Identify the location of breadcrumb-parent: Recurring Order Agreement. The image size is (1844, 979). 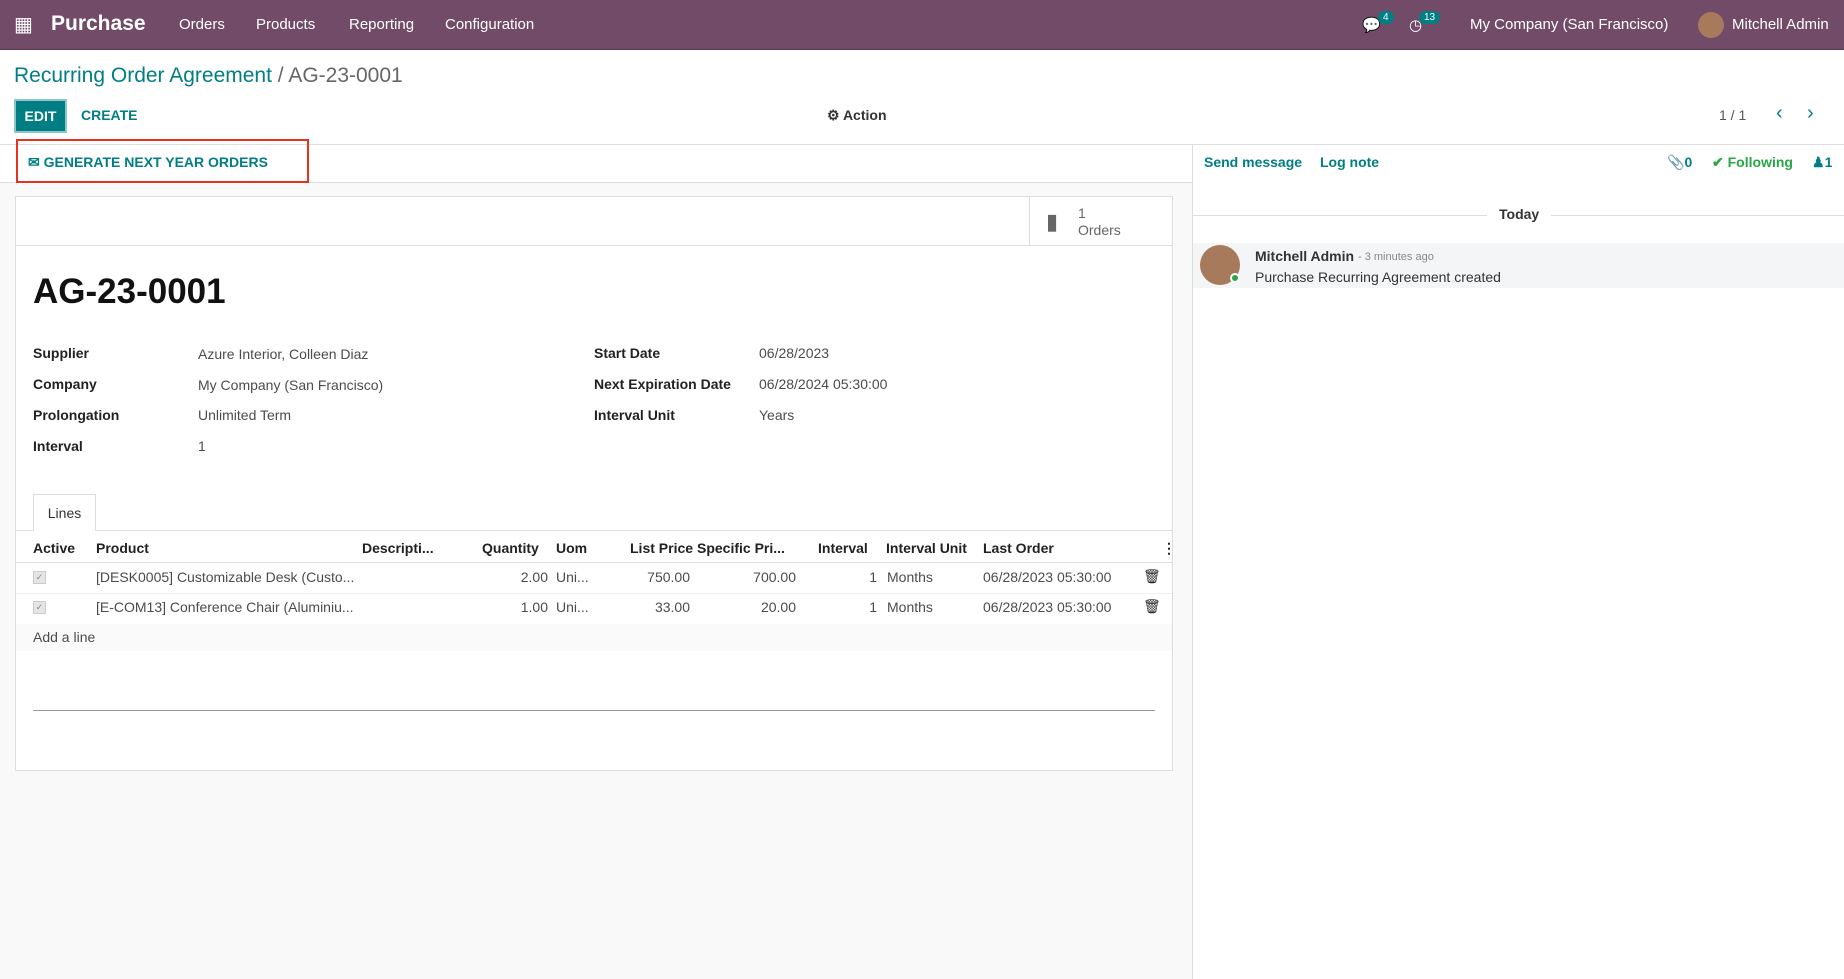
(143, 75).